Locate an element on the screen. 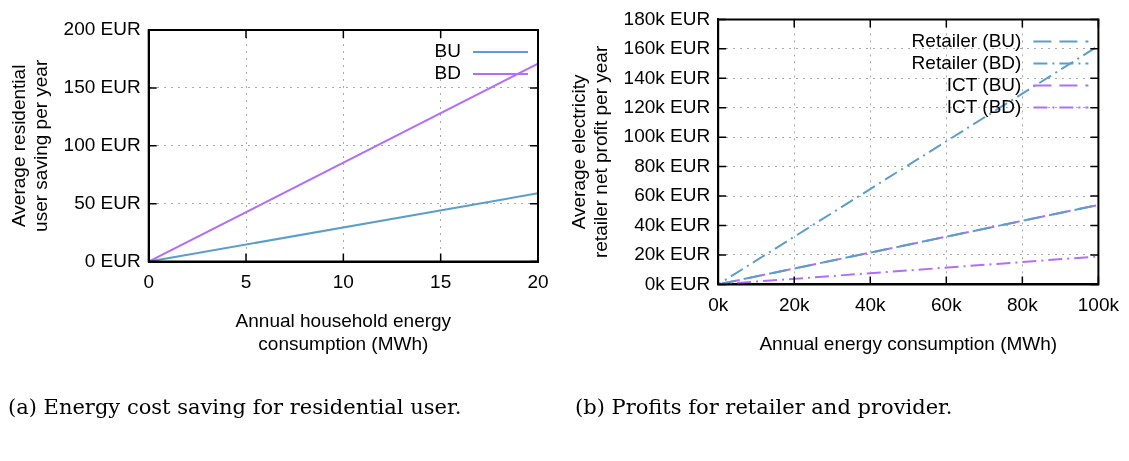 Image resolution: width=1129 pixels, height=461 pixels. y-tick-label: 200 EUR is located at coordinates (102, 29).